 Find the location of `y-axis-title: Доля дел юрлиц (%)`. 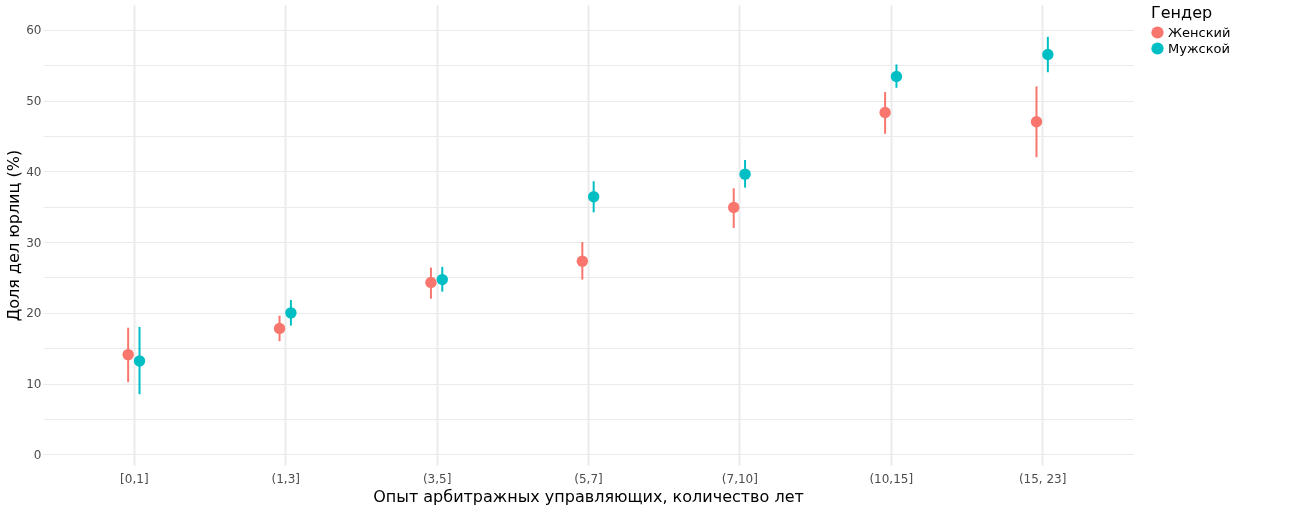

y-axis-title: Доля дел юрлиц (%) is located at coordinates (14, 235).